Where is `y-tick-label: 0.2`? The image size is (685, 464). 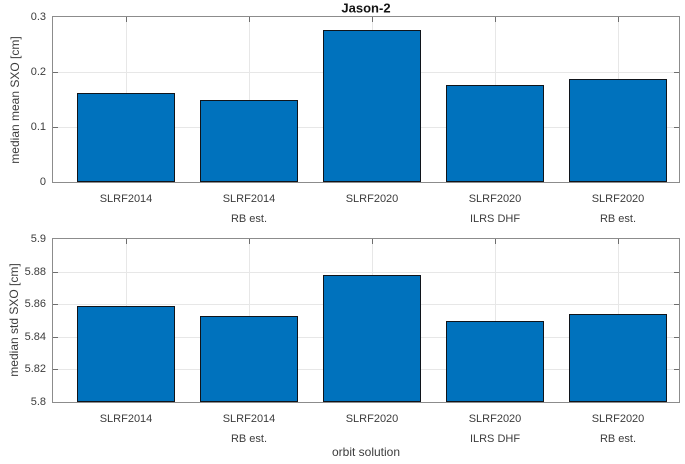
y-tick-label: 0.2 is located at coordinates (38, 72).